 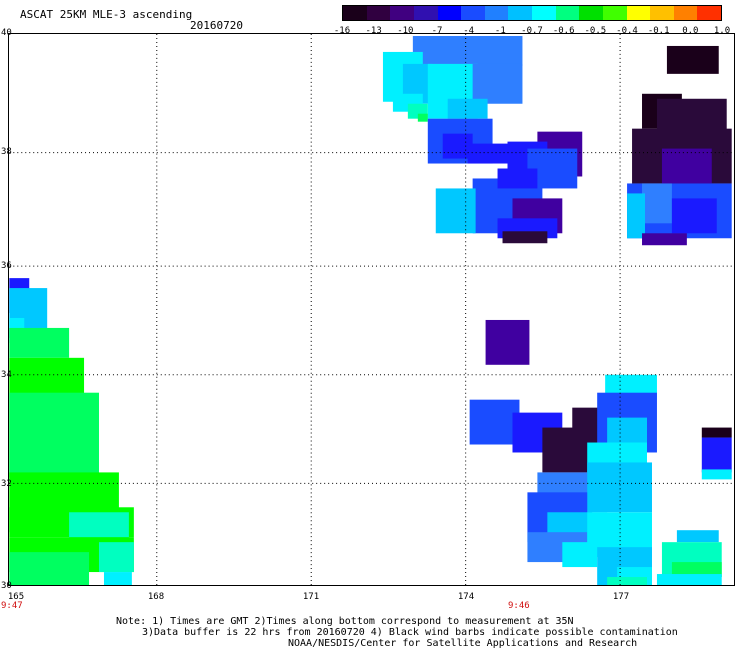 I want to click on product-date: 20160720, so click(x=216, y=25).